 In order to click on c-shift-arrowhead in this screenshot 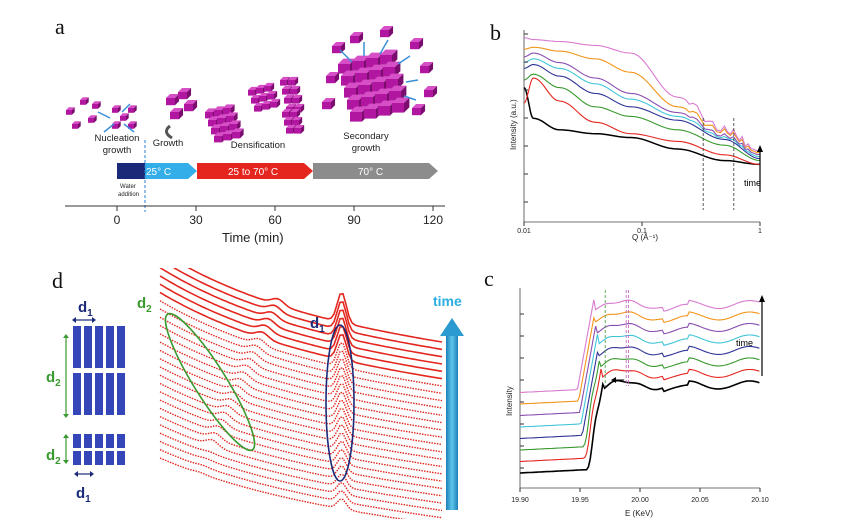, I will do `click(613, 380)`.